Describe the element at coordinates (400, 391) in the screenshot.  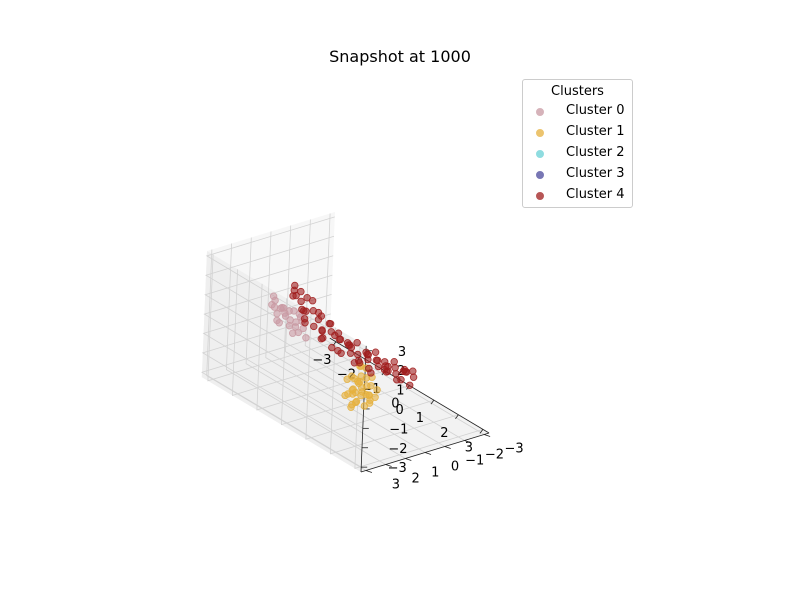
I see `z-tick-label: 1` at that location.